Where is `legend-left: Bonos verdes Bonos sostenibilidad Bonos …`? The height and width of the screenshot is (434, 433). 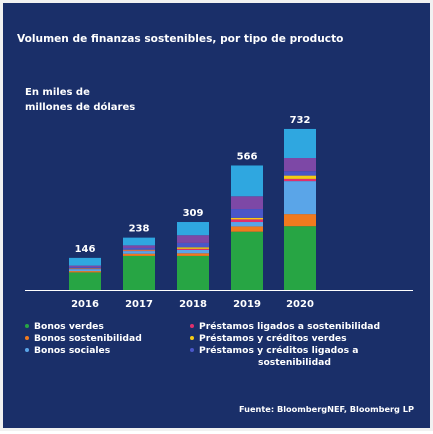
legend-left: Bonos verdes Bonos sostenibilidad Bonos … is located at coordinates (83, 339).